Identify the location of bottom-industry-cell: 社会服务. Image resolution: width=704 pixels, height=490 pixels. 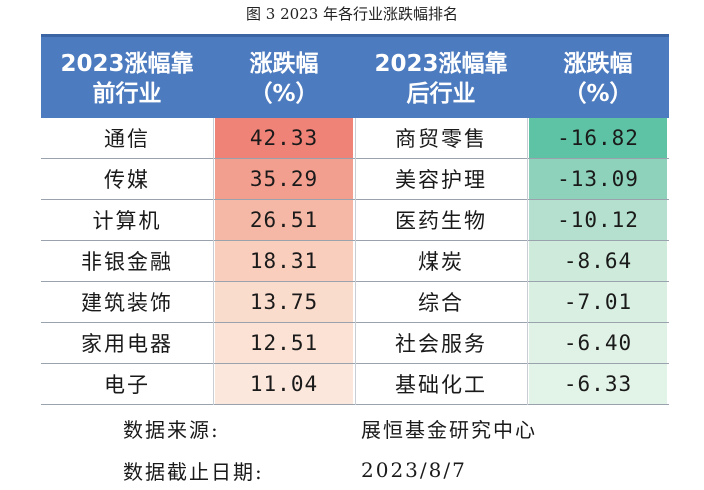
(441, 344).